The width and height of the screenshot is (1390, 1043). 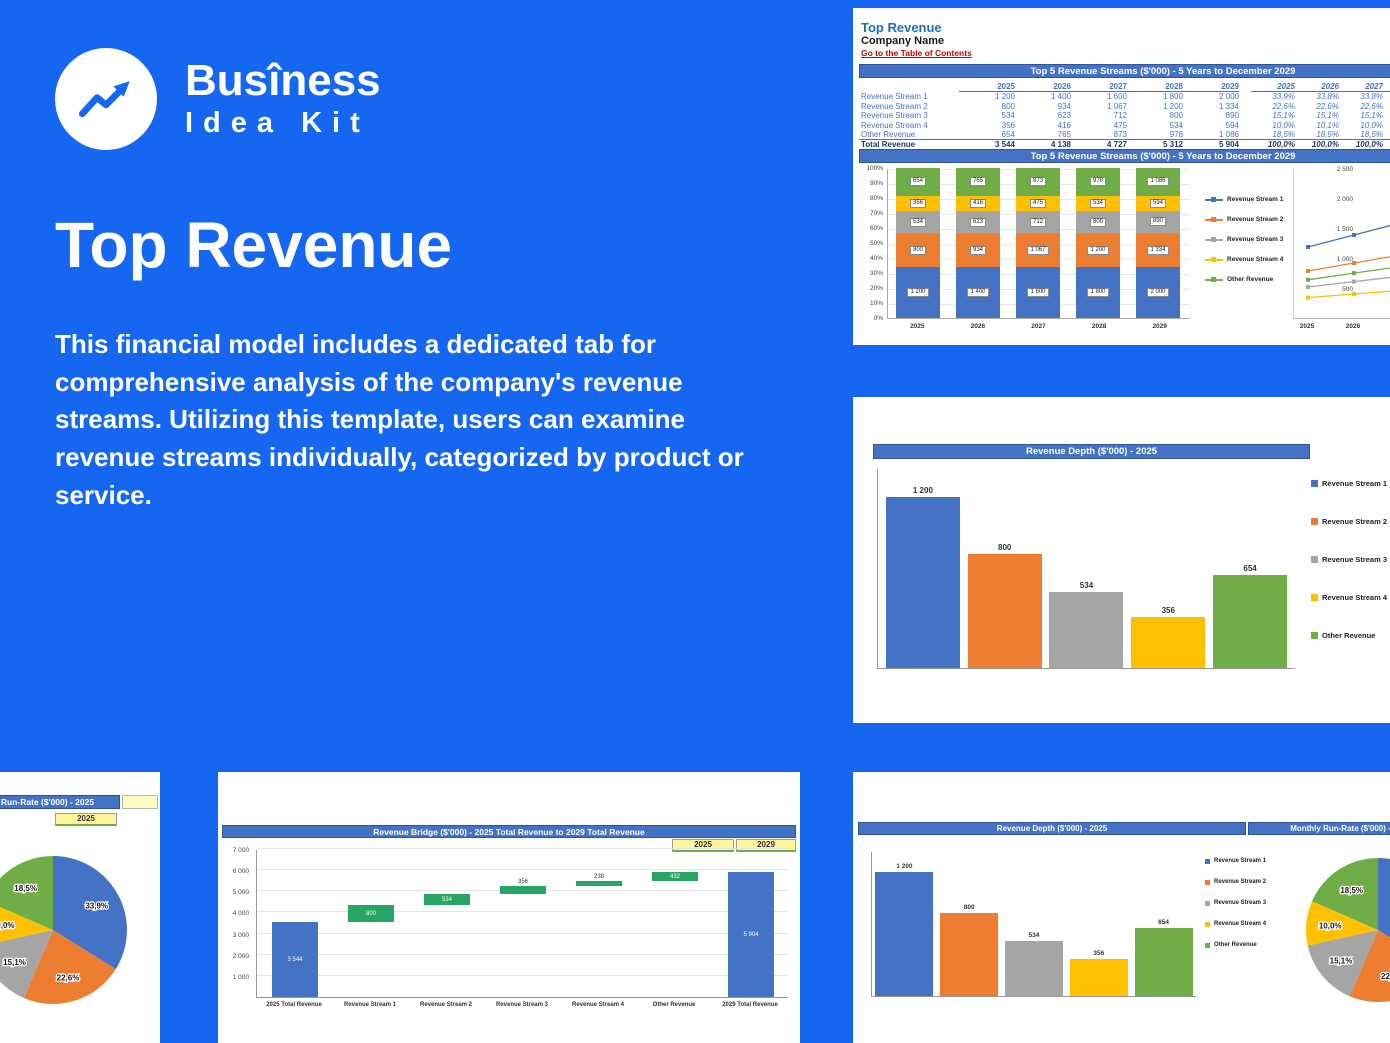 I want to click on year-header: 2026, so click(x=1043, y=87).